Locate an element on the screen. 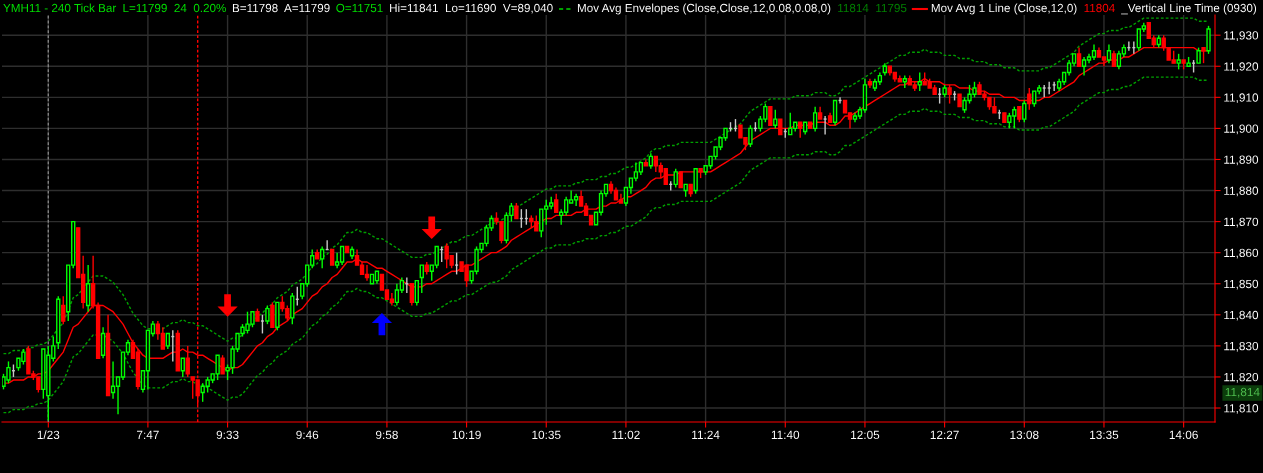 The image size is (1263, 473). text: _Vertical Line Time (0930) is located at coordinates (1189, 9).